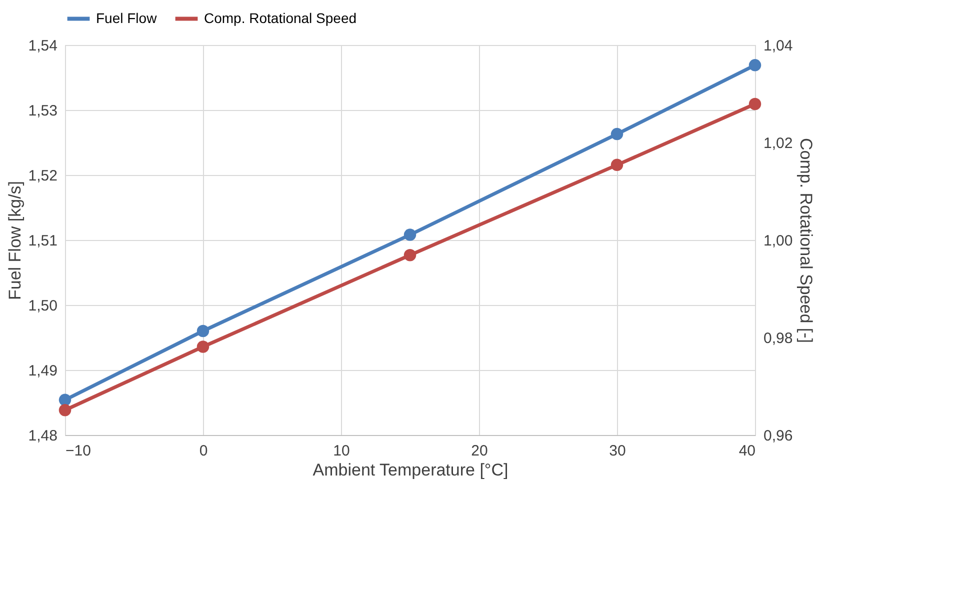 The width and height of the screenshot is (967, 601). I want to click on y-tick-label: 1,50, so click(43, 306).